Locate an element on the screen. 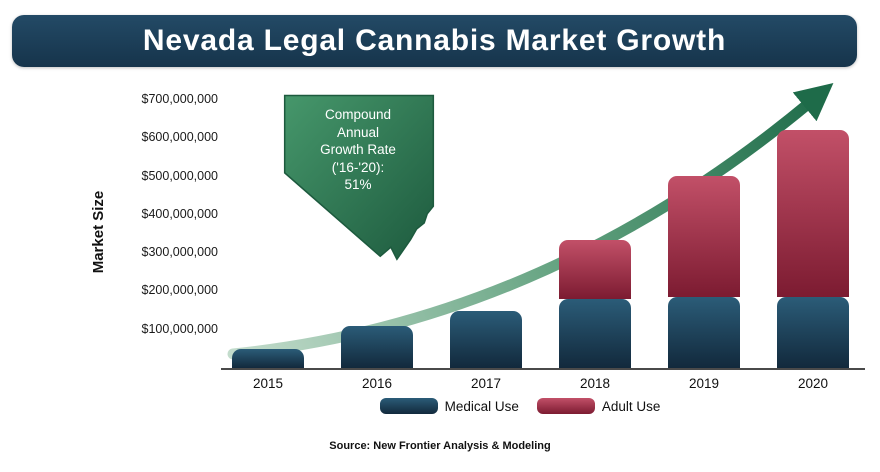  legend-label: Medical Use is located at coordinates (481, 406).